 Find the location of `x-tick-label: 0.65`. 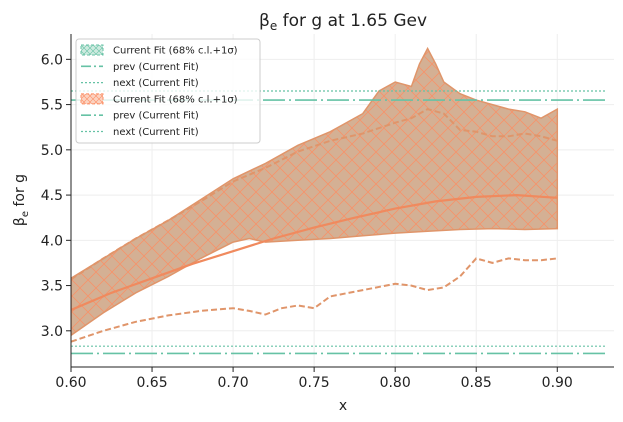

x-tick-label: 0.65 is located at coordinates (151, 383).